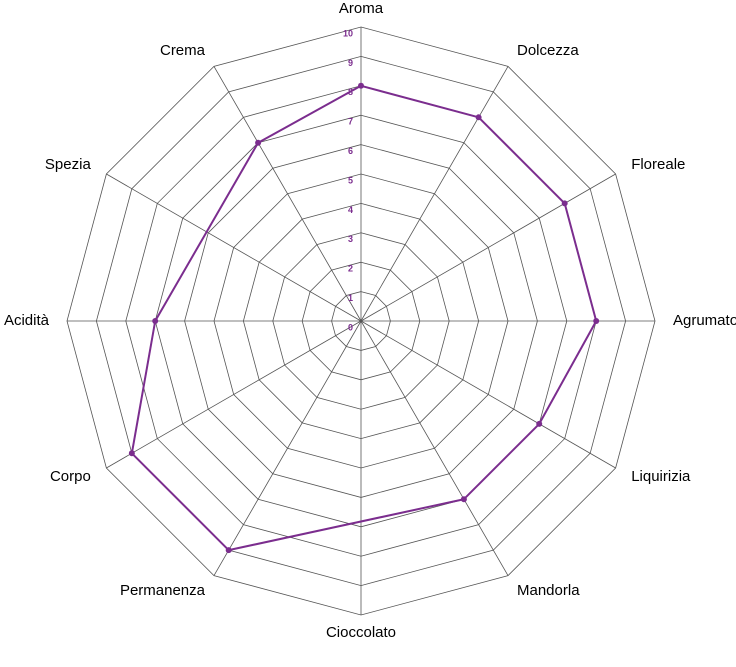  I want to click on r-tick-label: 3, so click(350, 239).